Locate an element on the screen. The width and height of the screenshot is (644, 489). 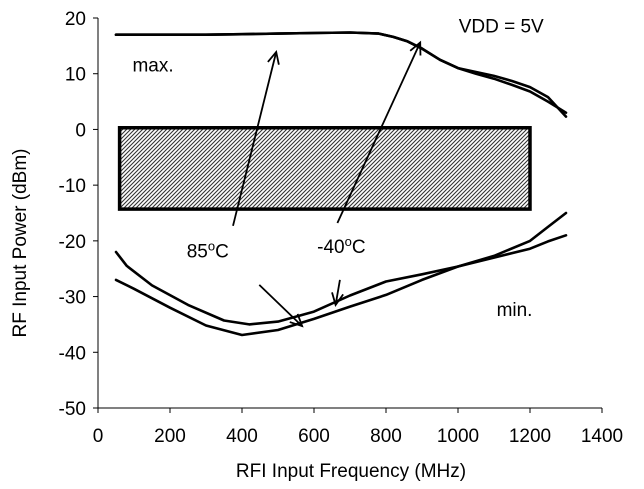
y-tick-label: -50 is located at coordinates (72, 409).